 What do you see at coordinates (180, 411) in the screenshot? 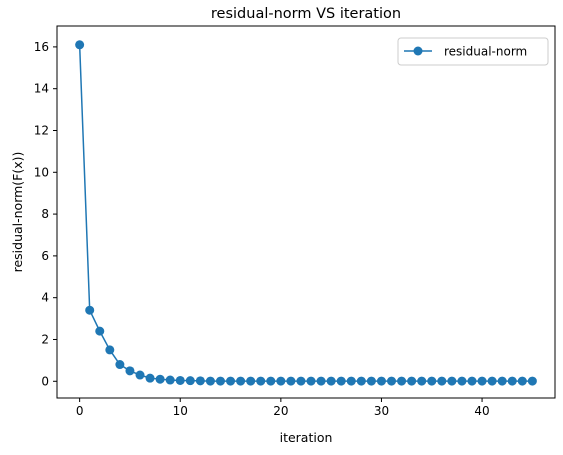
I see `x-tick-label: 10` at bounding box center [180, 411].